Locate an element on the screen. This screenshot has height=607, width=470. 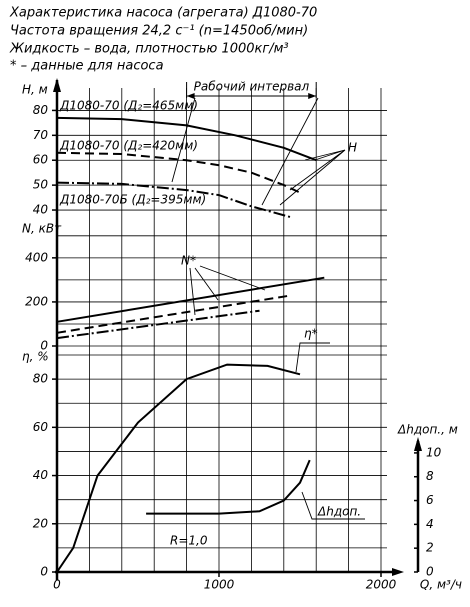
y-tick-label: 70 is located at coordinates (41, 135).